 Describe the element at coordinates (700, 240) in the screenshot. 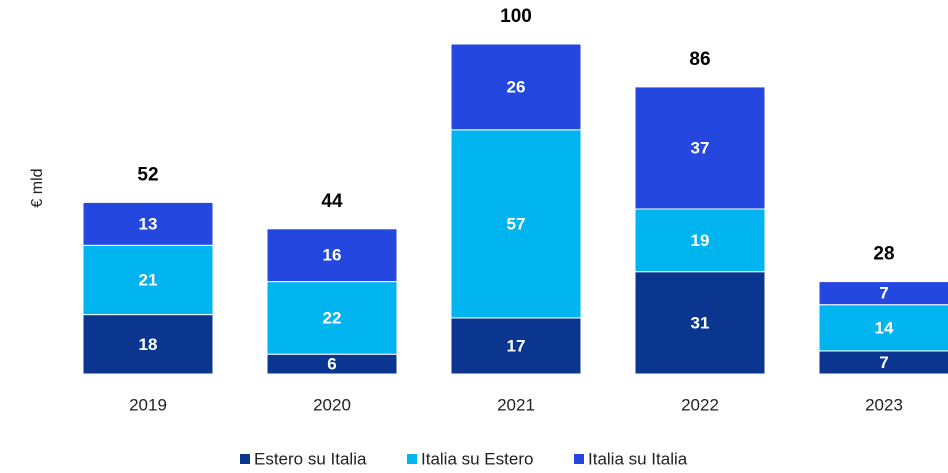

I see `data-label: 19` at that location.